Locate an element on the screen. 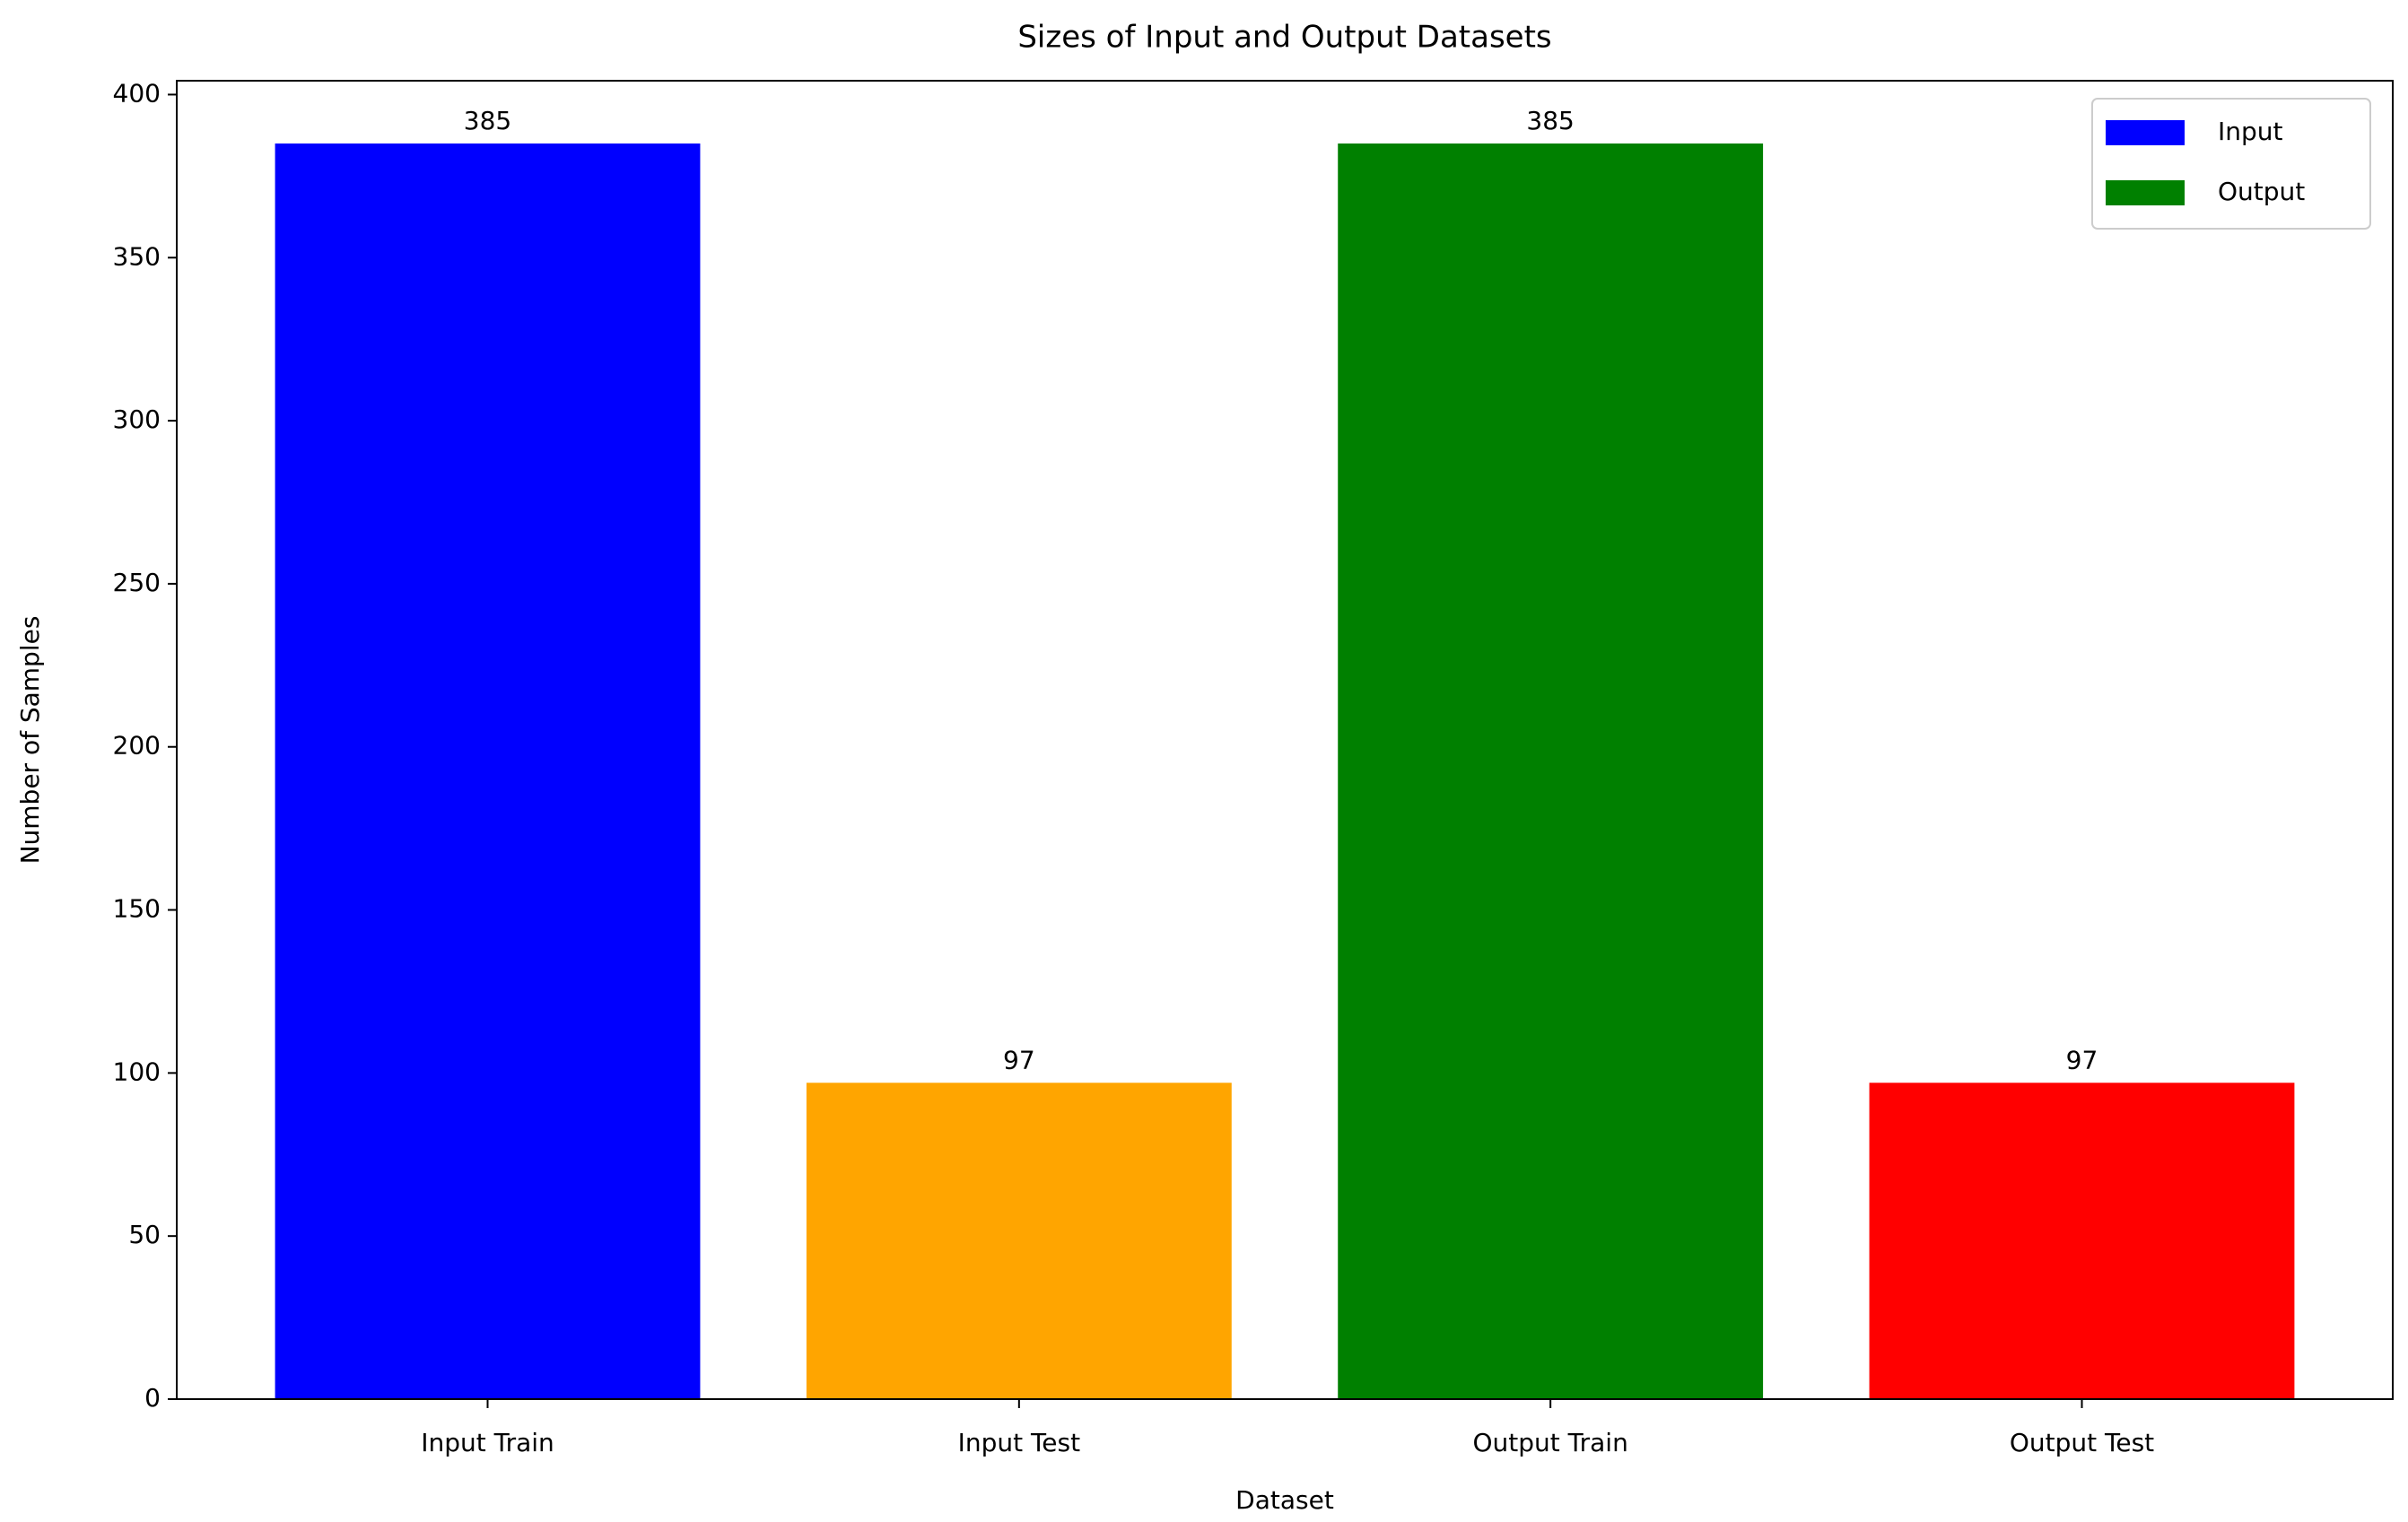  chart-title: Sizes of Input and Output Datasets is located at coordinates (1284, 38).